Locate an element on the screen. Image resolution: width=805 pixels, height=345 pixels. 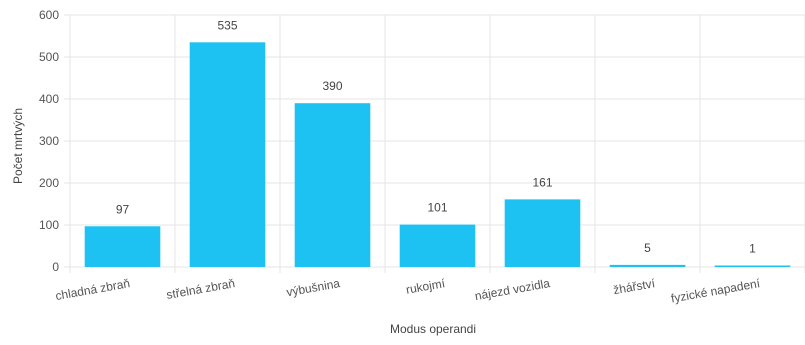
x-tick-label: žhářství is located at coordinates (634, 286).